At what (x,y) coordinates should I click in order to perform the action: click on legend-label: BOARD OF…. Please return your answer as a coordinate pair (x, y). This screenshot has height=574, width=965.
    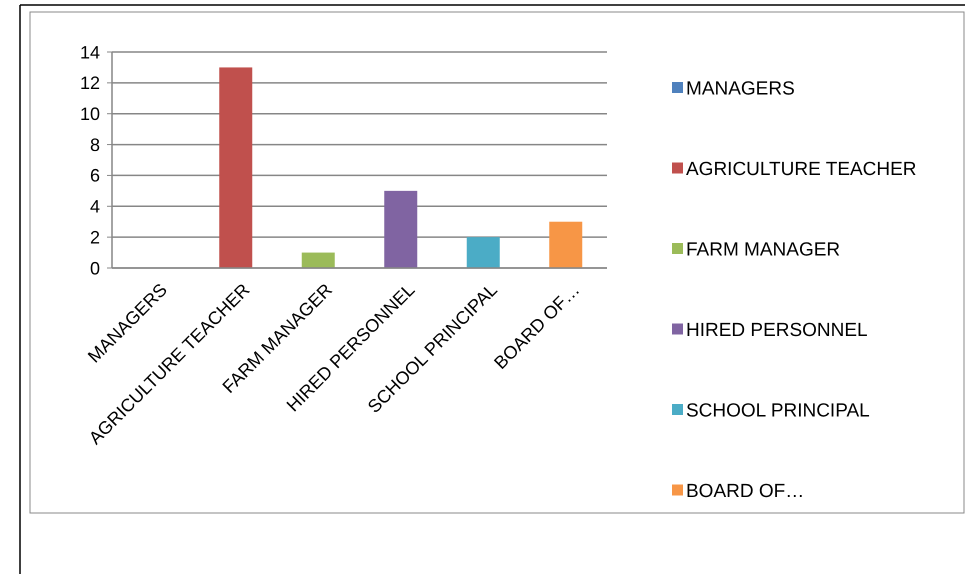
    Looking at the image, I should click on (745, 491).